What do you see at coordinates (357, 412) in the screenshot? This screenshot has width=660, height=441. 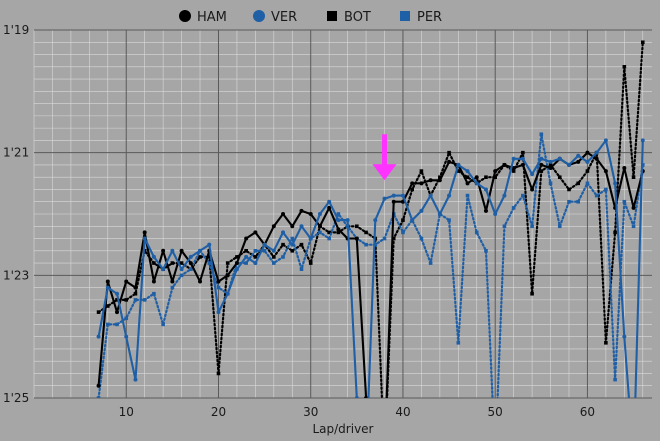 I see `x-axis-ticks: 10 20 30 40 50 60` at bounding box center [357, 412].